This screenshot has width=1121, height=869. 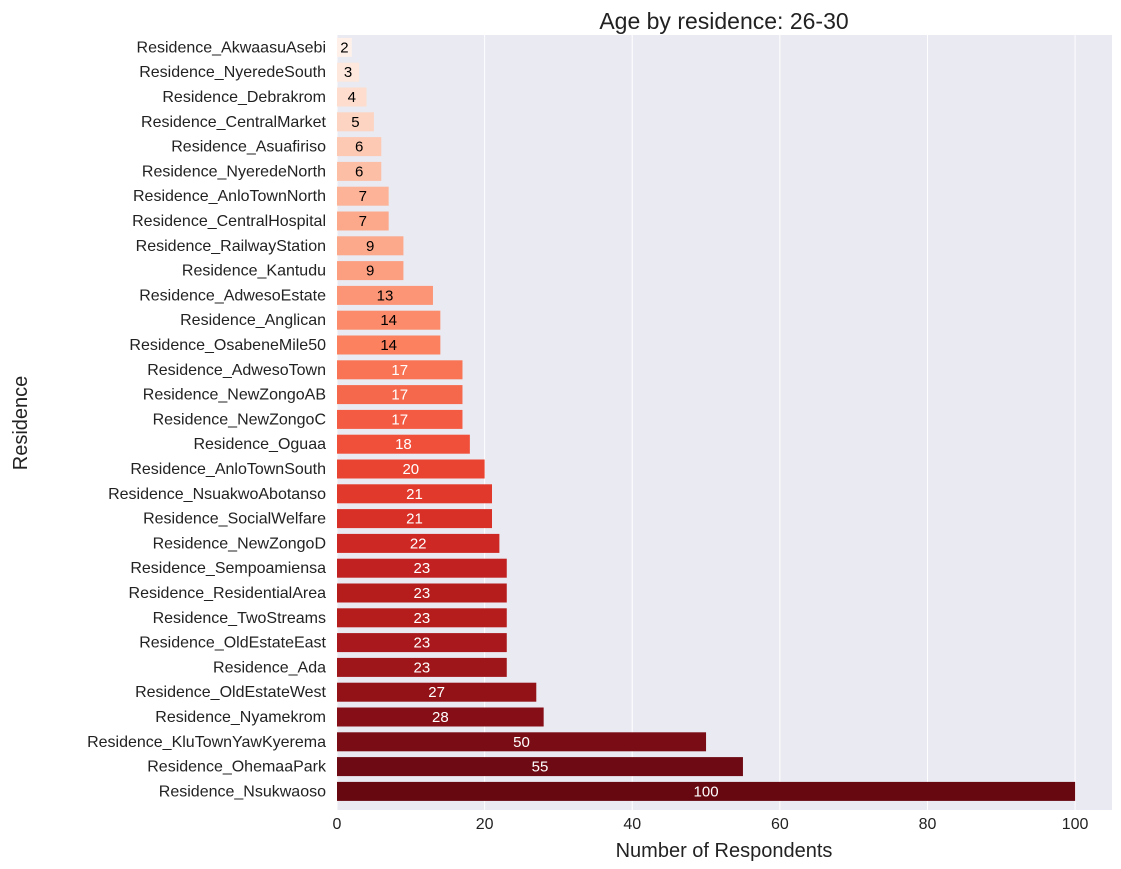 What do you see at coordinates (232, 295) in the screenshot?
I see `y-tick-label: Residence_AdwesoEstate` at bounding box center [232, 295].